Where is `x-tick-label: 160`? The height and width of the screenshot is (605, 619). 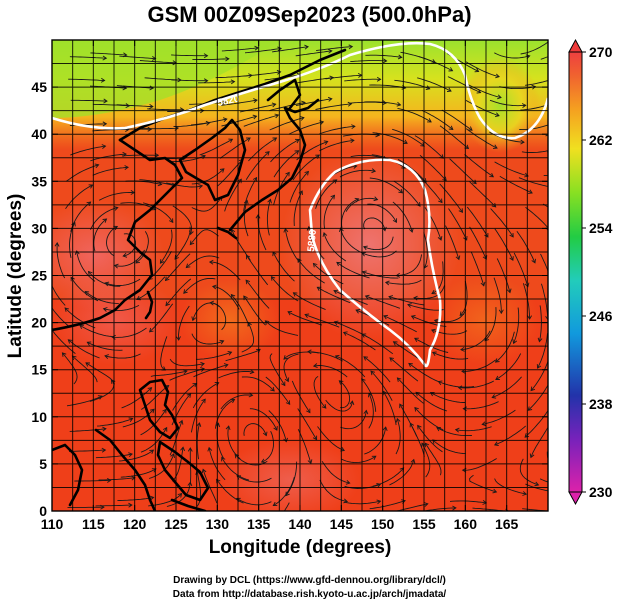 x-tick-label: 160 is located at coordinates (466, 524).